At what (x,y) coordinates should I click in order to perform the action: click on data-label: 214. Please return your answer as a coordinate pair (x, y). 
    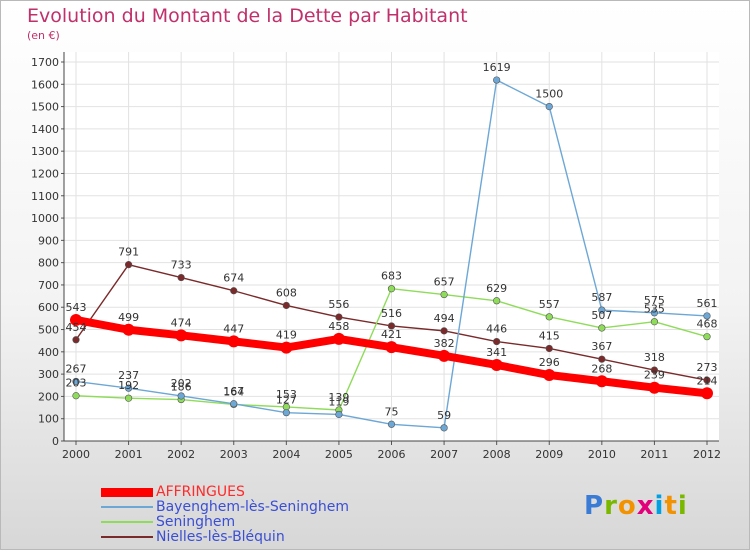
    Looking at the image, I should click on (707, 380).